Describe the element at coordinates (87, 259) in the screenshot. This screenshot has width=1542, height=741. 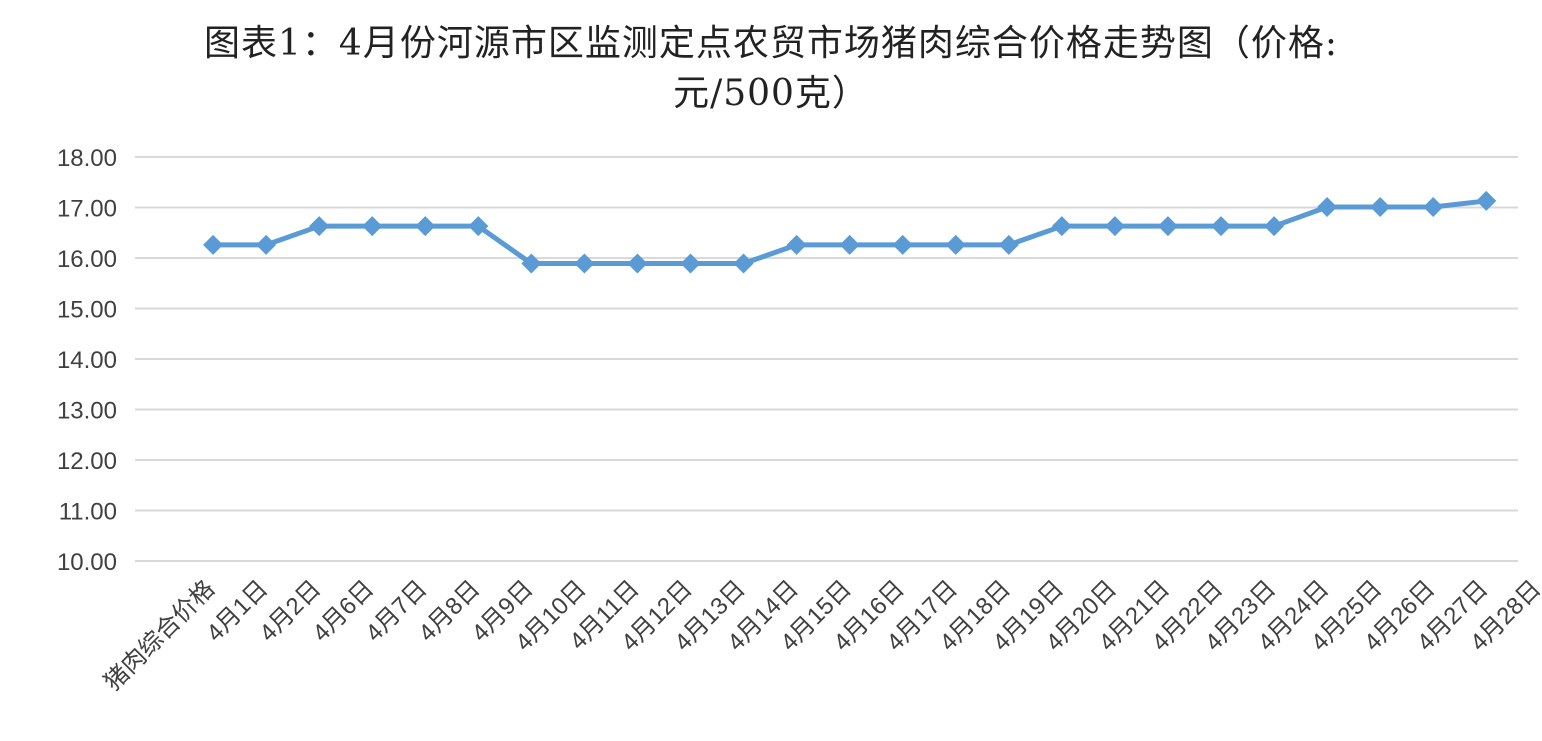
I see `y-tick-label: 16.00` at that location.